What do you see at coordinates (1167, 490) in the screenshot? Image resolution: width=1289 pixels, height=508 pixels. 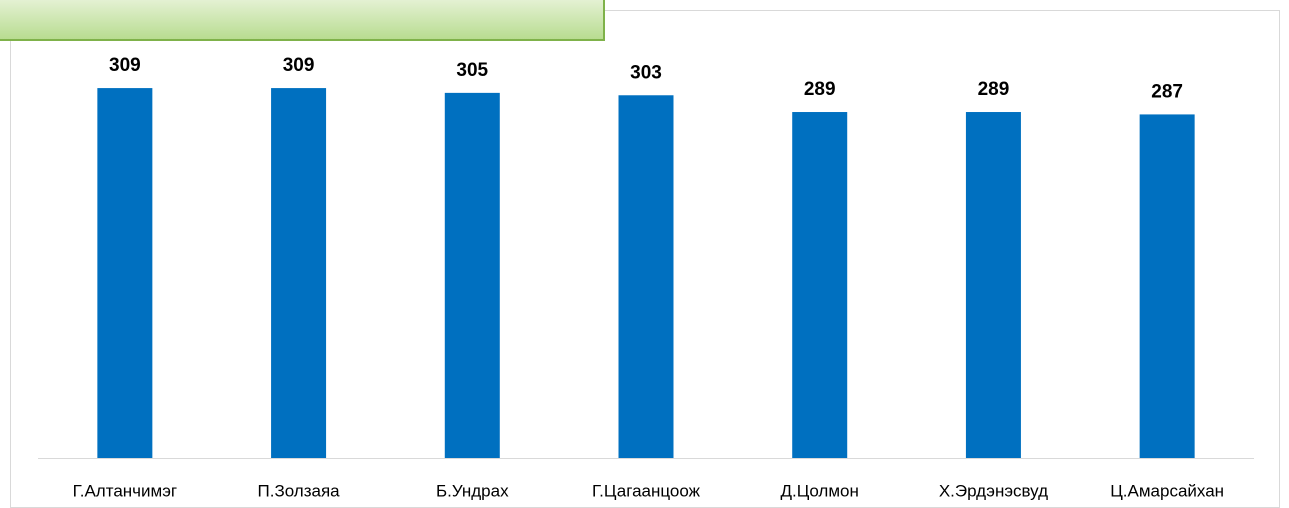 I see `x-tick-label: Ц.Амарсайхан` at bounding box center [1167, 490].